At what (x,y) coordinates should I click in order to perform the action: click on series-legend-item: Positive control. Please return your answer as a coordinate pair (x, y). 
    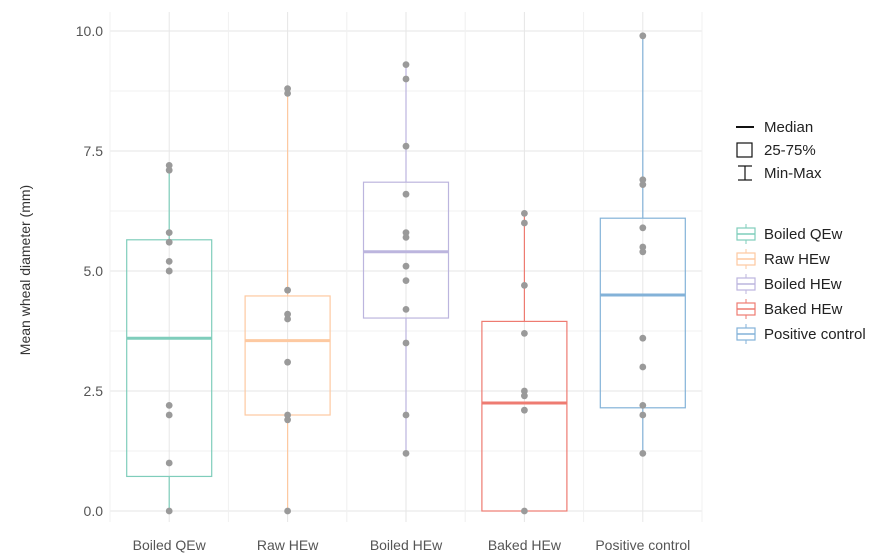
    Looking at the image, I should click on (801, 334).